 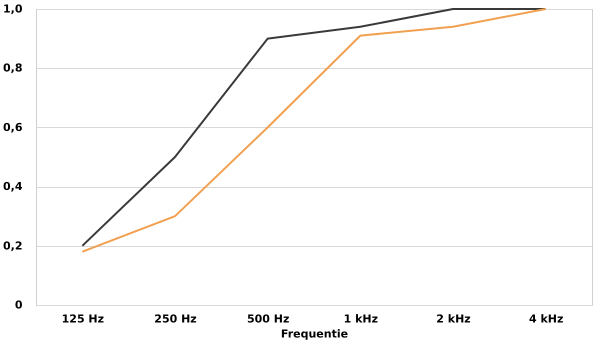 What do you see at coordinates (13, 9) in the screenshot?
I see `y-tick-label: 1,0` at bounding box center [13, 9].